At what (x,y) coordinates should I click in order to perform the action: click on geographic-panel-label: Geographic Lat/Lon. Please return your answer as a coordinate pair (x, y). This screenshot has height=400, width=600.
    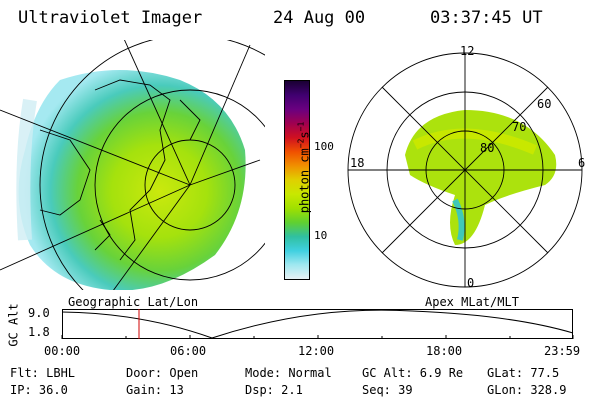
    Looking at the image, I should click on (133, 302).